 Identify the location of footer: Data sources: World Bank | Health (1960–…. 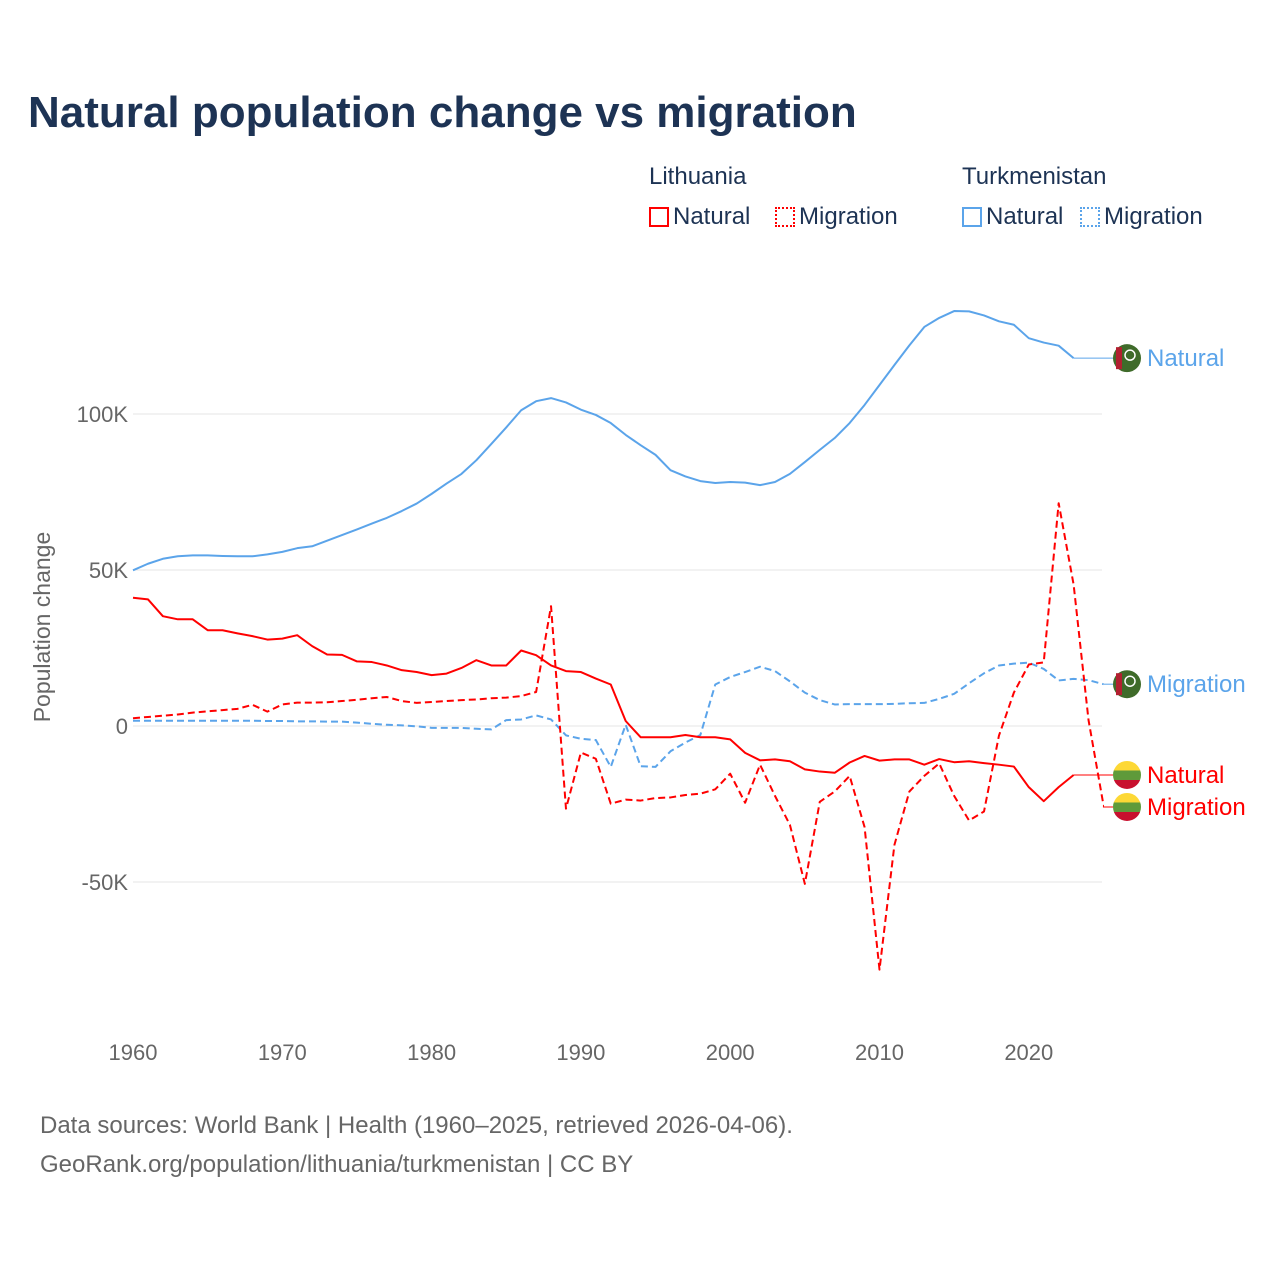
(416, 1145).